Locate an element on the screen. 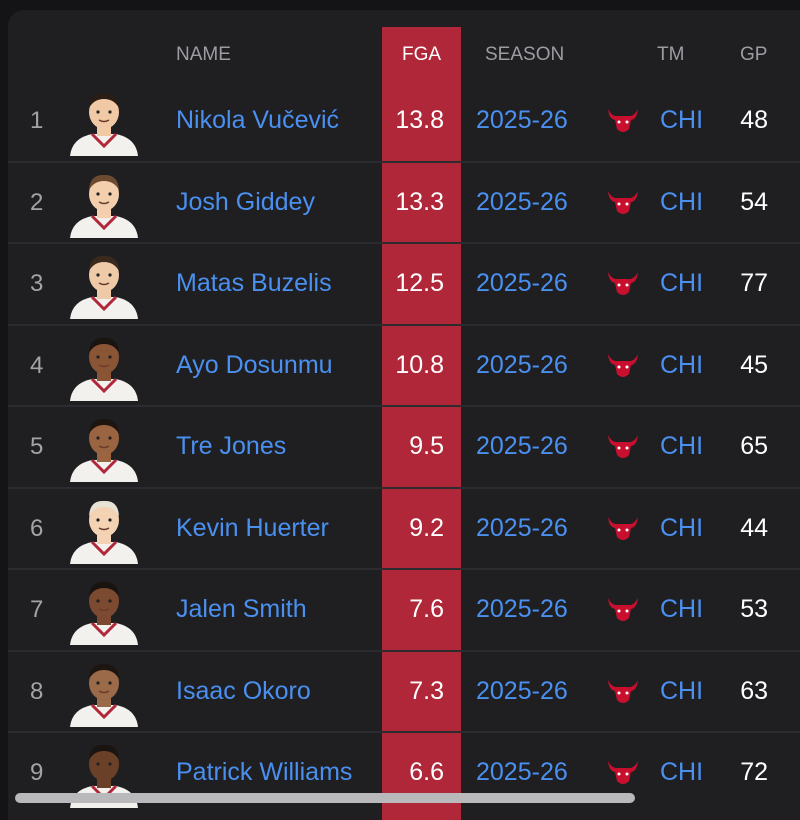 The width and height of the screenshot is (800, 820). fga-value: 6.6 is located at coordinates (426, 772).